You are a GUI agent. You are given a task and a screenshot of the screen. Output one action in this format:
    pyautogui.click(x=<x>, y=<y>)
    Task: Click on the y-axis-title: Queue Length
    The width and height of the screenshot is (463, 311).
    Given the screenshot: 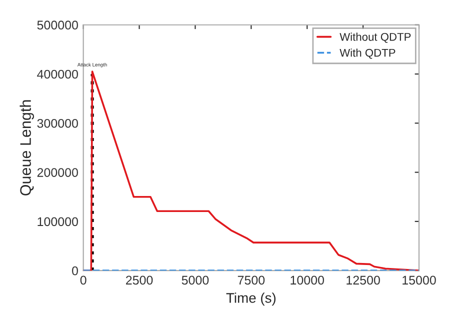 What is the action you would take?
    pyautogui.click(x=27, y=148)
    